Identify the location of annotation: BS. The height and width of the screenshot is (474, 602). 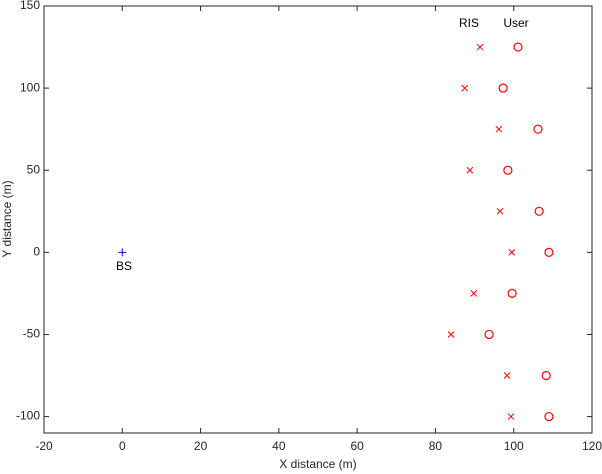
(124, 266).